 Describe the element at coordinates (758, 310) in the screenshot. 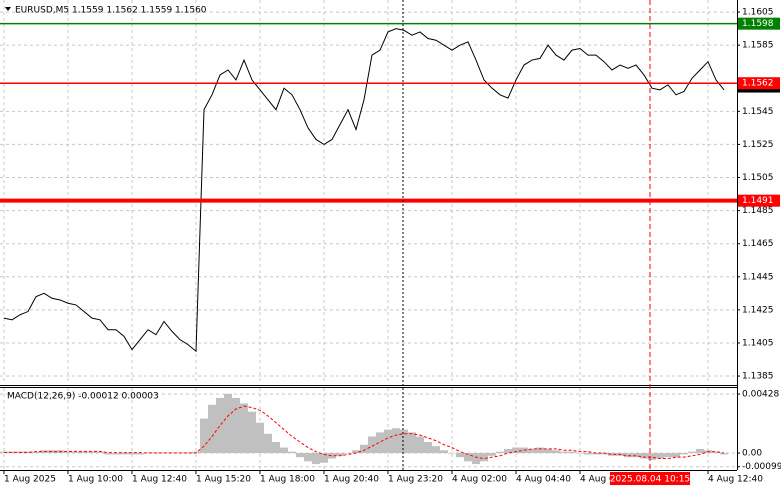

I see `y-tick-label: 1.1425` at that location.